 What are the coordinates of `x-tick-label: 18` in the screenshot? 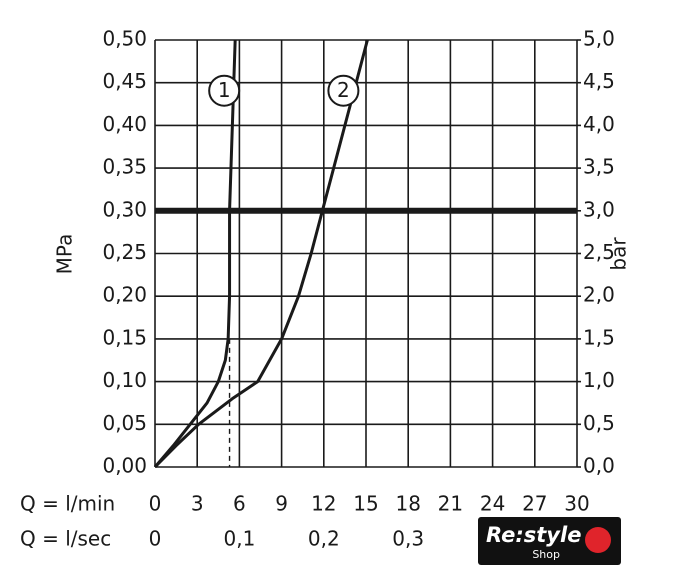 It's located at (407, 504).